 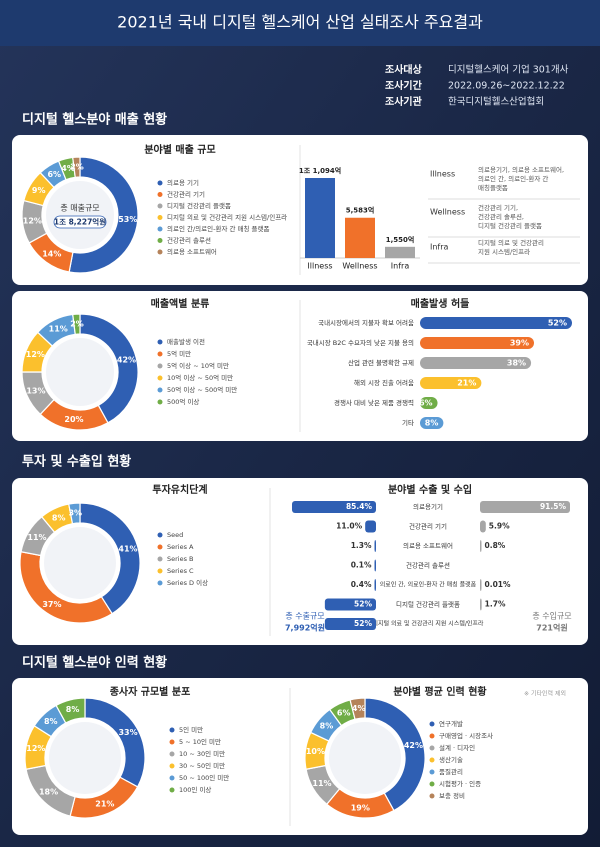 I want to click on bar-category: 국내시장에서의 지불자 확보 어려움, so click(x=366, y=322).